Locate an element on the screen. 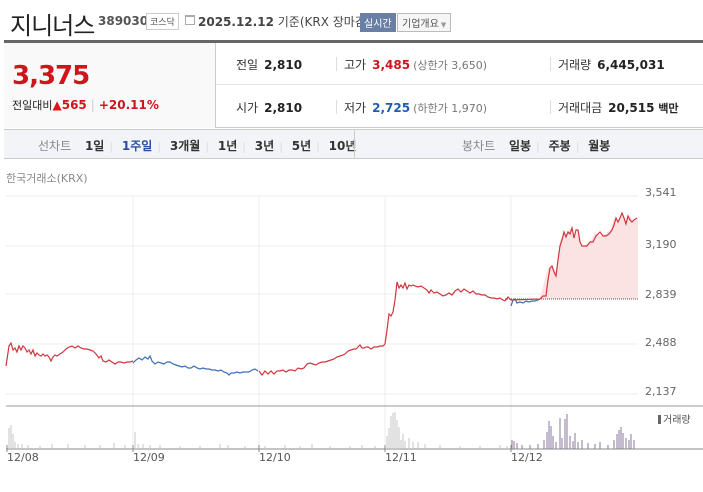 This screenshot has height=492, width=703. tab-monthly-candle: 월봉 is located at coordinates (599, 146).